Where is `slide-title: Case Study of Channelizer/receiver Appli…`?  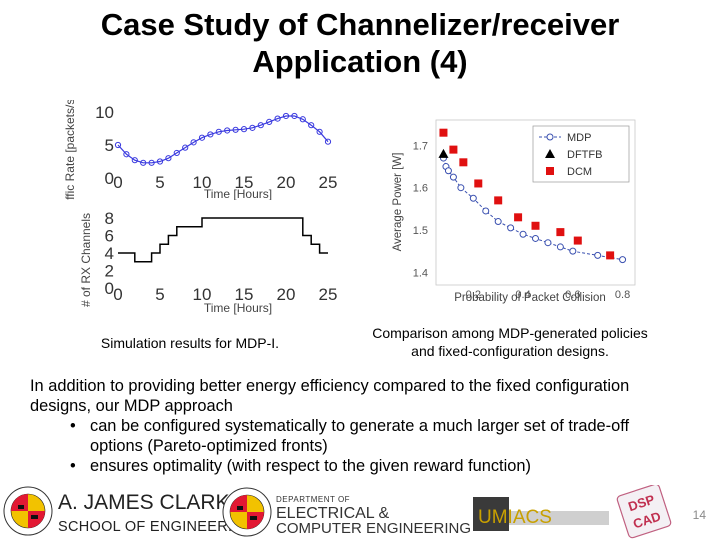 slide-title: Case Study of Channelizer/receiver Appli… is located at coordinates (360, 43).